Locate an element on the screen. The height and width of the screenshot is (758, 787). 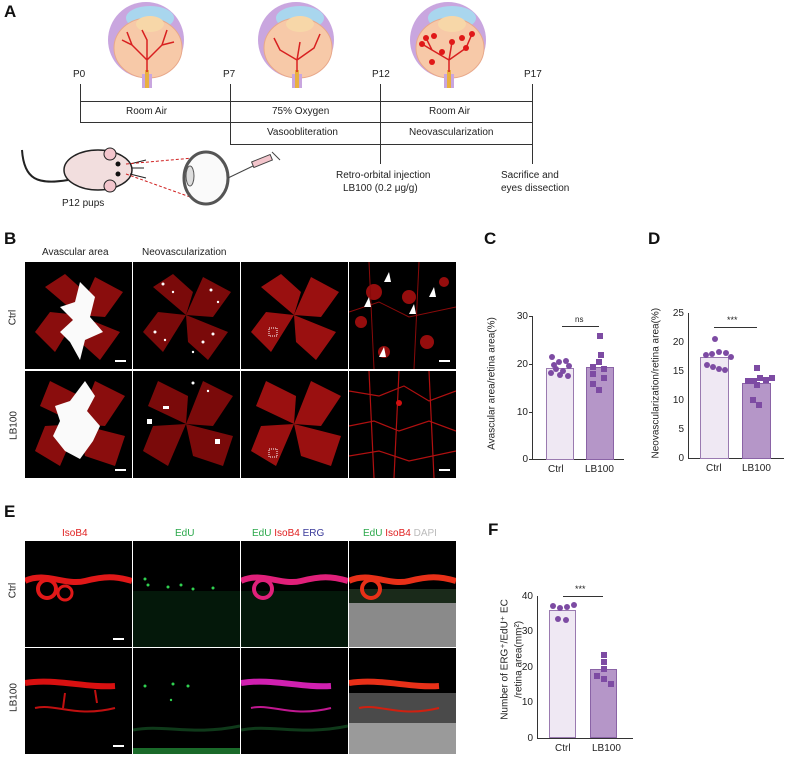
col-header-avascular: Avascular area is located at coordinates (75, 252).